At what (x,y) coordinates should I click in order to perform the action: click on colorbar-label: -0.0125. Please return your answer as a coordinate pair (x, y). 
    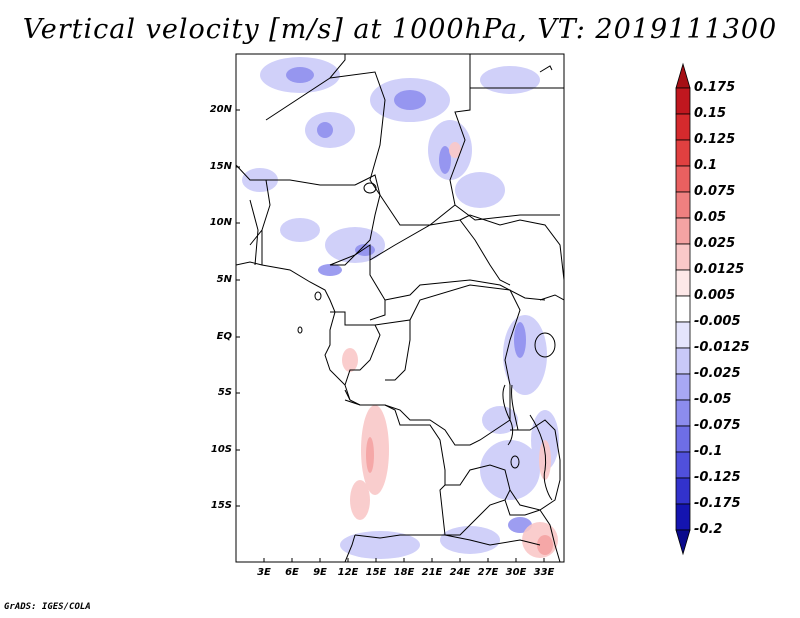
    Looking at the image, I should click on (722, 347).